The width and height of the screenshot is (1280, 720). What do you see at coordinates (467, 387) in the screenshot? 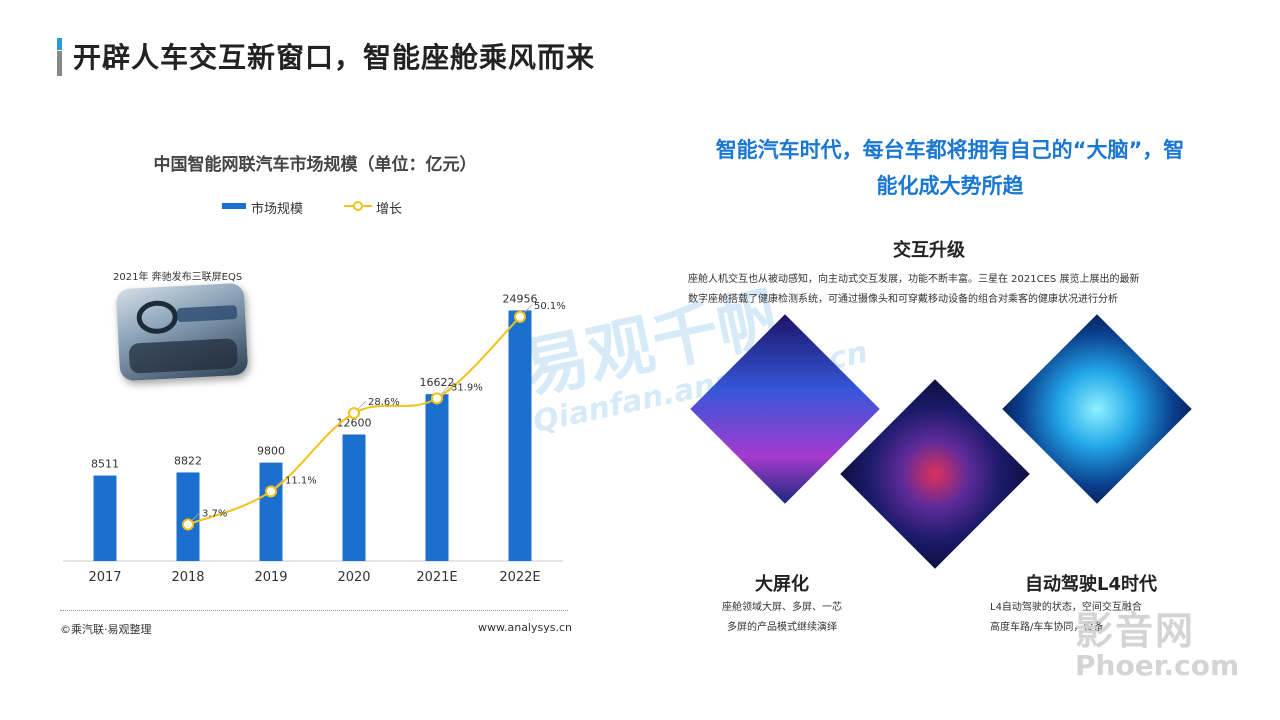
I see `growth-label-2021E: 31.9%` at bounding box center [467, 387].